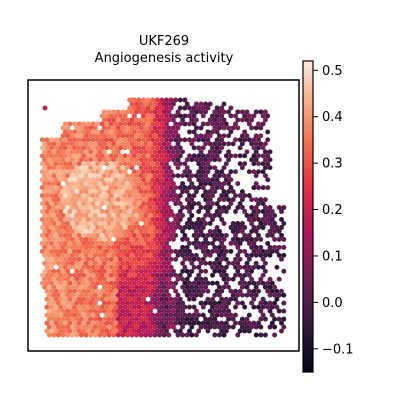 Image resolution: width=400 pixels, height=400 pixels. What do you see at coordinates (332, 164) in the screenshot?
I see `colorbar-tick-label: 0.3` at bounding box center [332, 164].